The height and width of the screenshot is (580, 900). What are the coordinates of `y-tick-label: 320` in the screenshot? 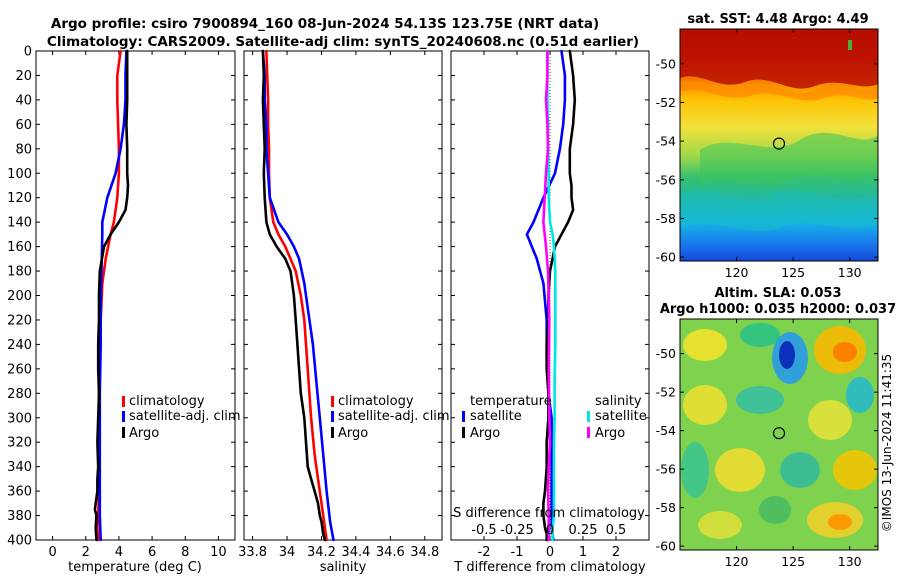 It's located at (19, 443).